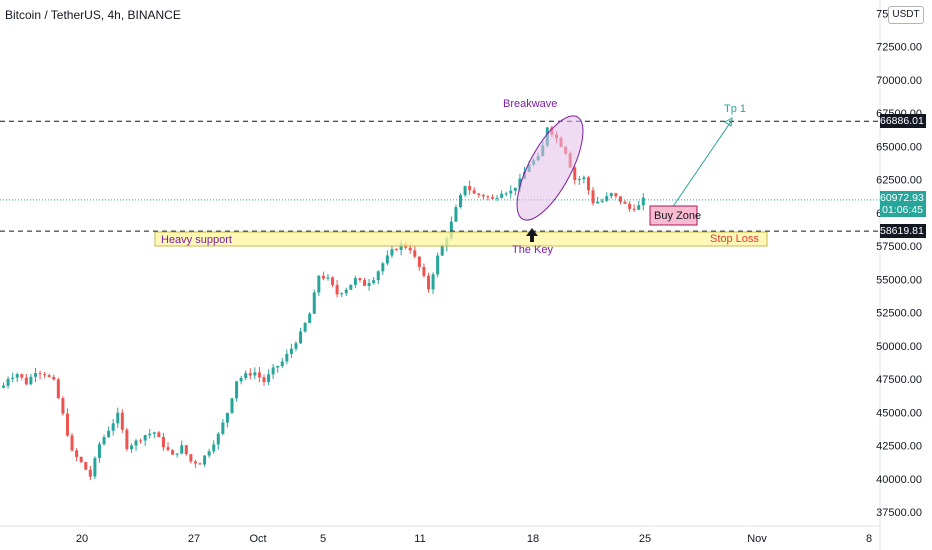  Describe the element at coordinates (673, 215) in the screenshot. I see `buy-zone-box` at that location.